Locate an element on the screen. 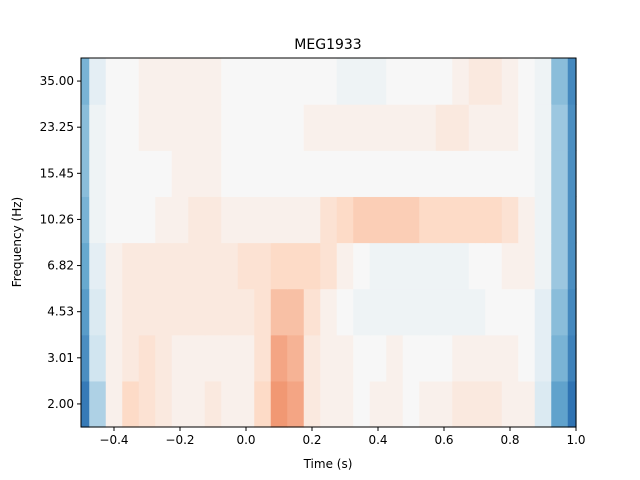  x-tick-label: 0.4 is located at coordinates (377, 440).